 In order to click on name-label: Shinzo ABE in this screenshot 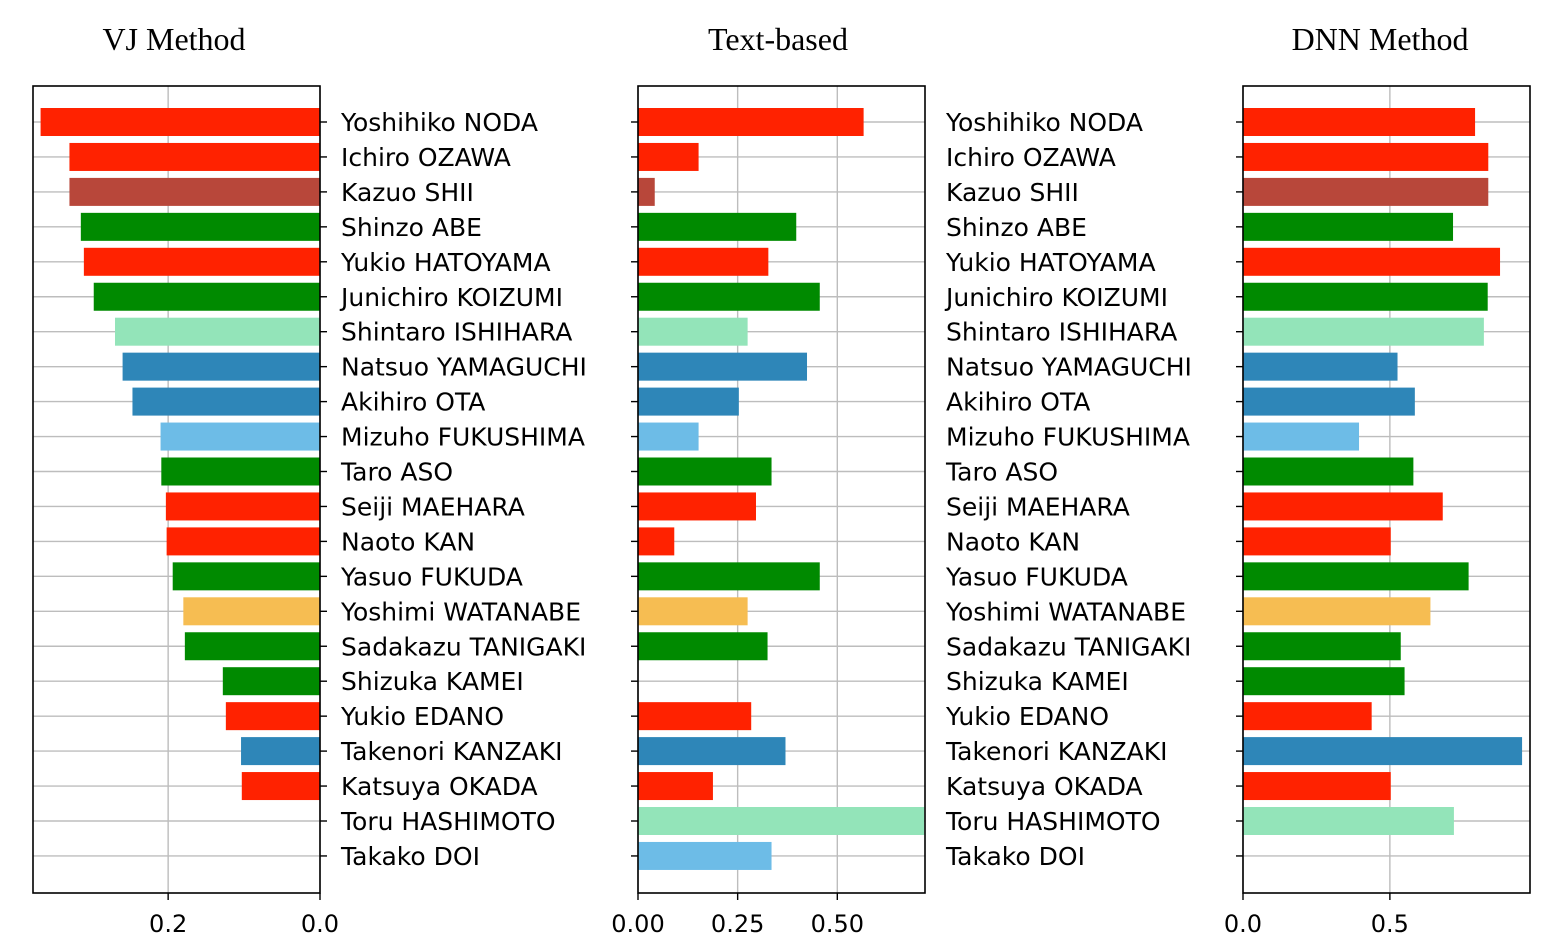, I will do `click(411, 227)`.